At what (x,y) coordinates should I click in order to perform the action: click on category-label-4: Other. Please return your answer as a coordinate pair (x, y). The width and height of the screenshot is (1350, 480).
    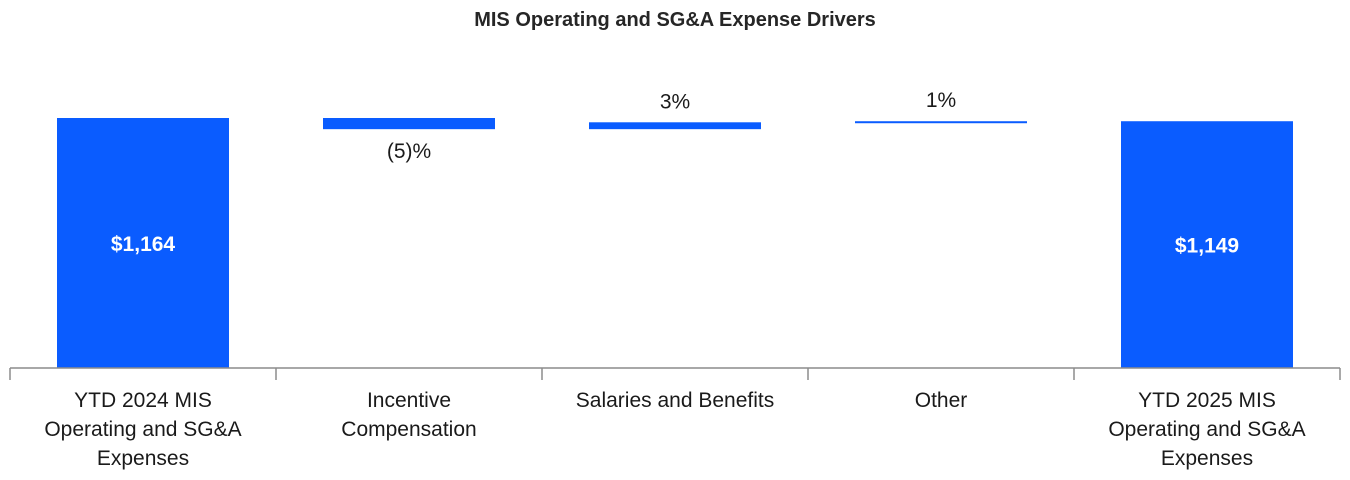
    Looking at the image, I should click on (941, 400).